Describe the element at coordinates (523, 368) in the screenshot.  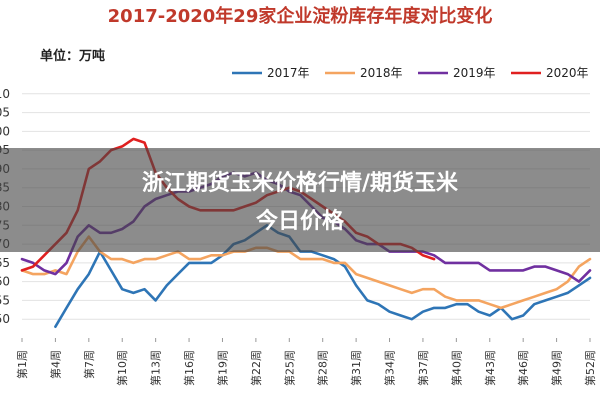
I see `x-tick-label: 第46周` at that location.